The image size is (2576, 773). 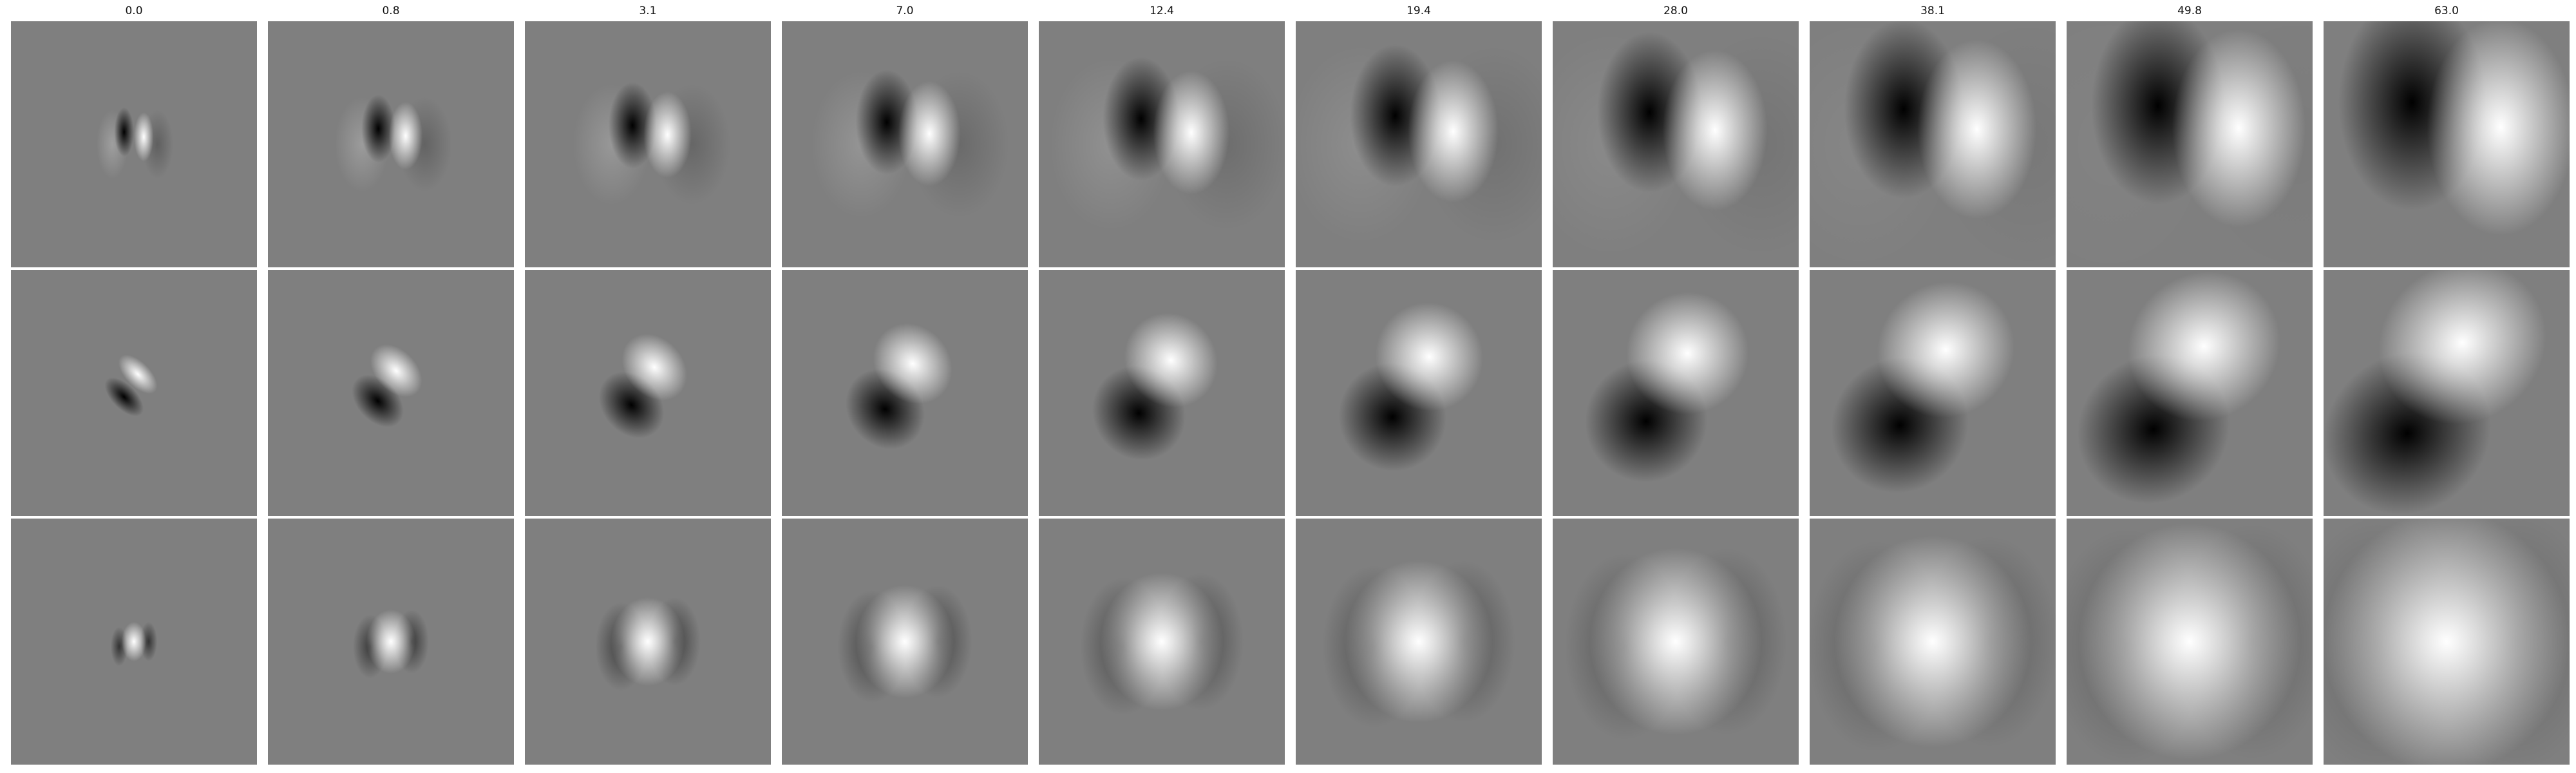 I want to click on image-tile-r3-c7, so click(x=1676, y=642).